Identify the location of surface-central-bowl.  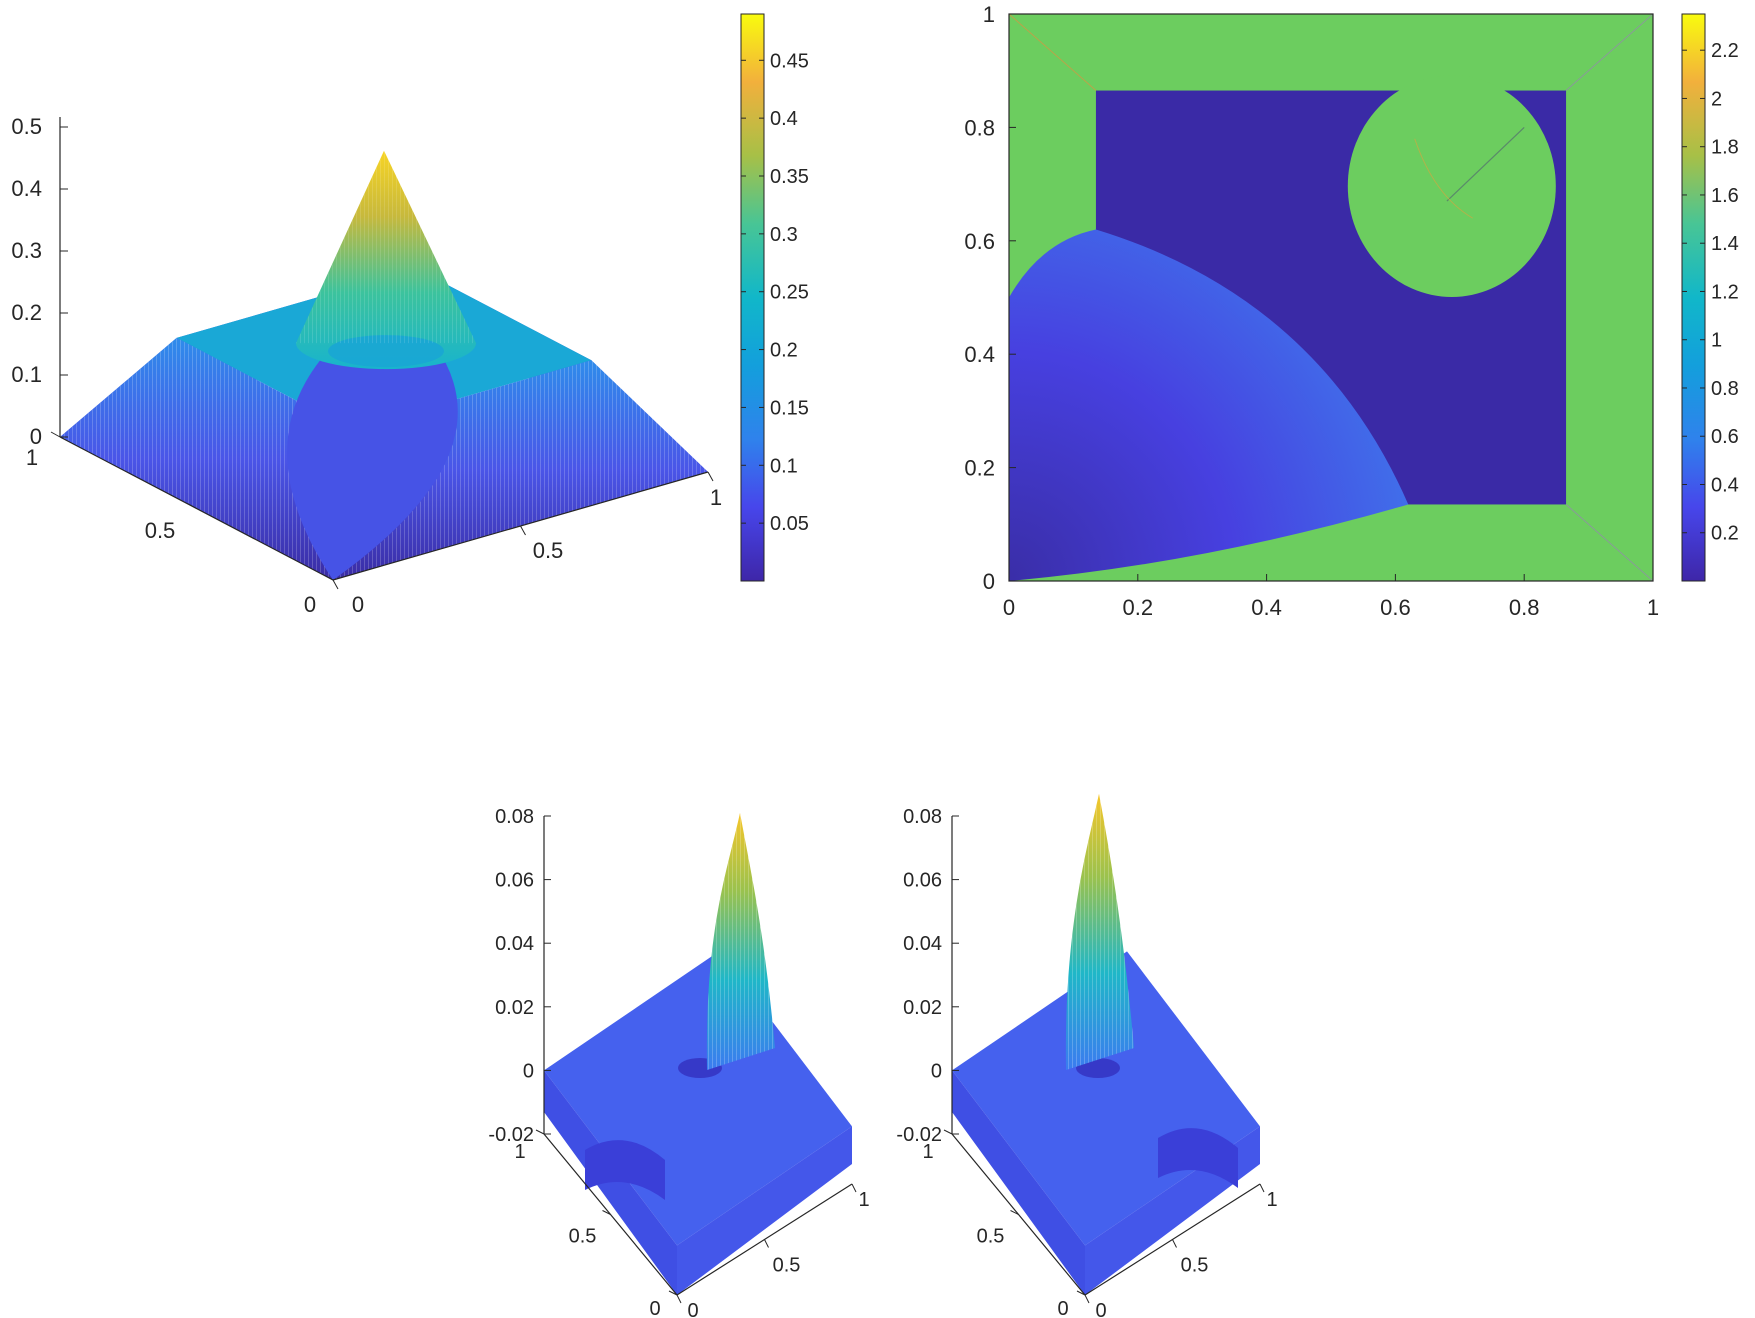
(372, 460).